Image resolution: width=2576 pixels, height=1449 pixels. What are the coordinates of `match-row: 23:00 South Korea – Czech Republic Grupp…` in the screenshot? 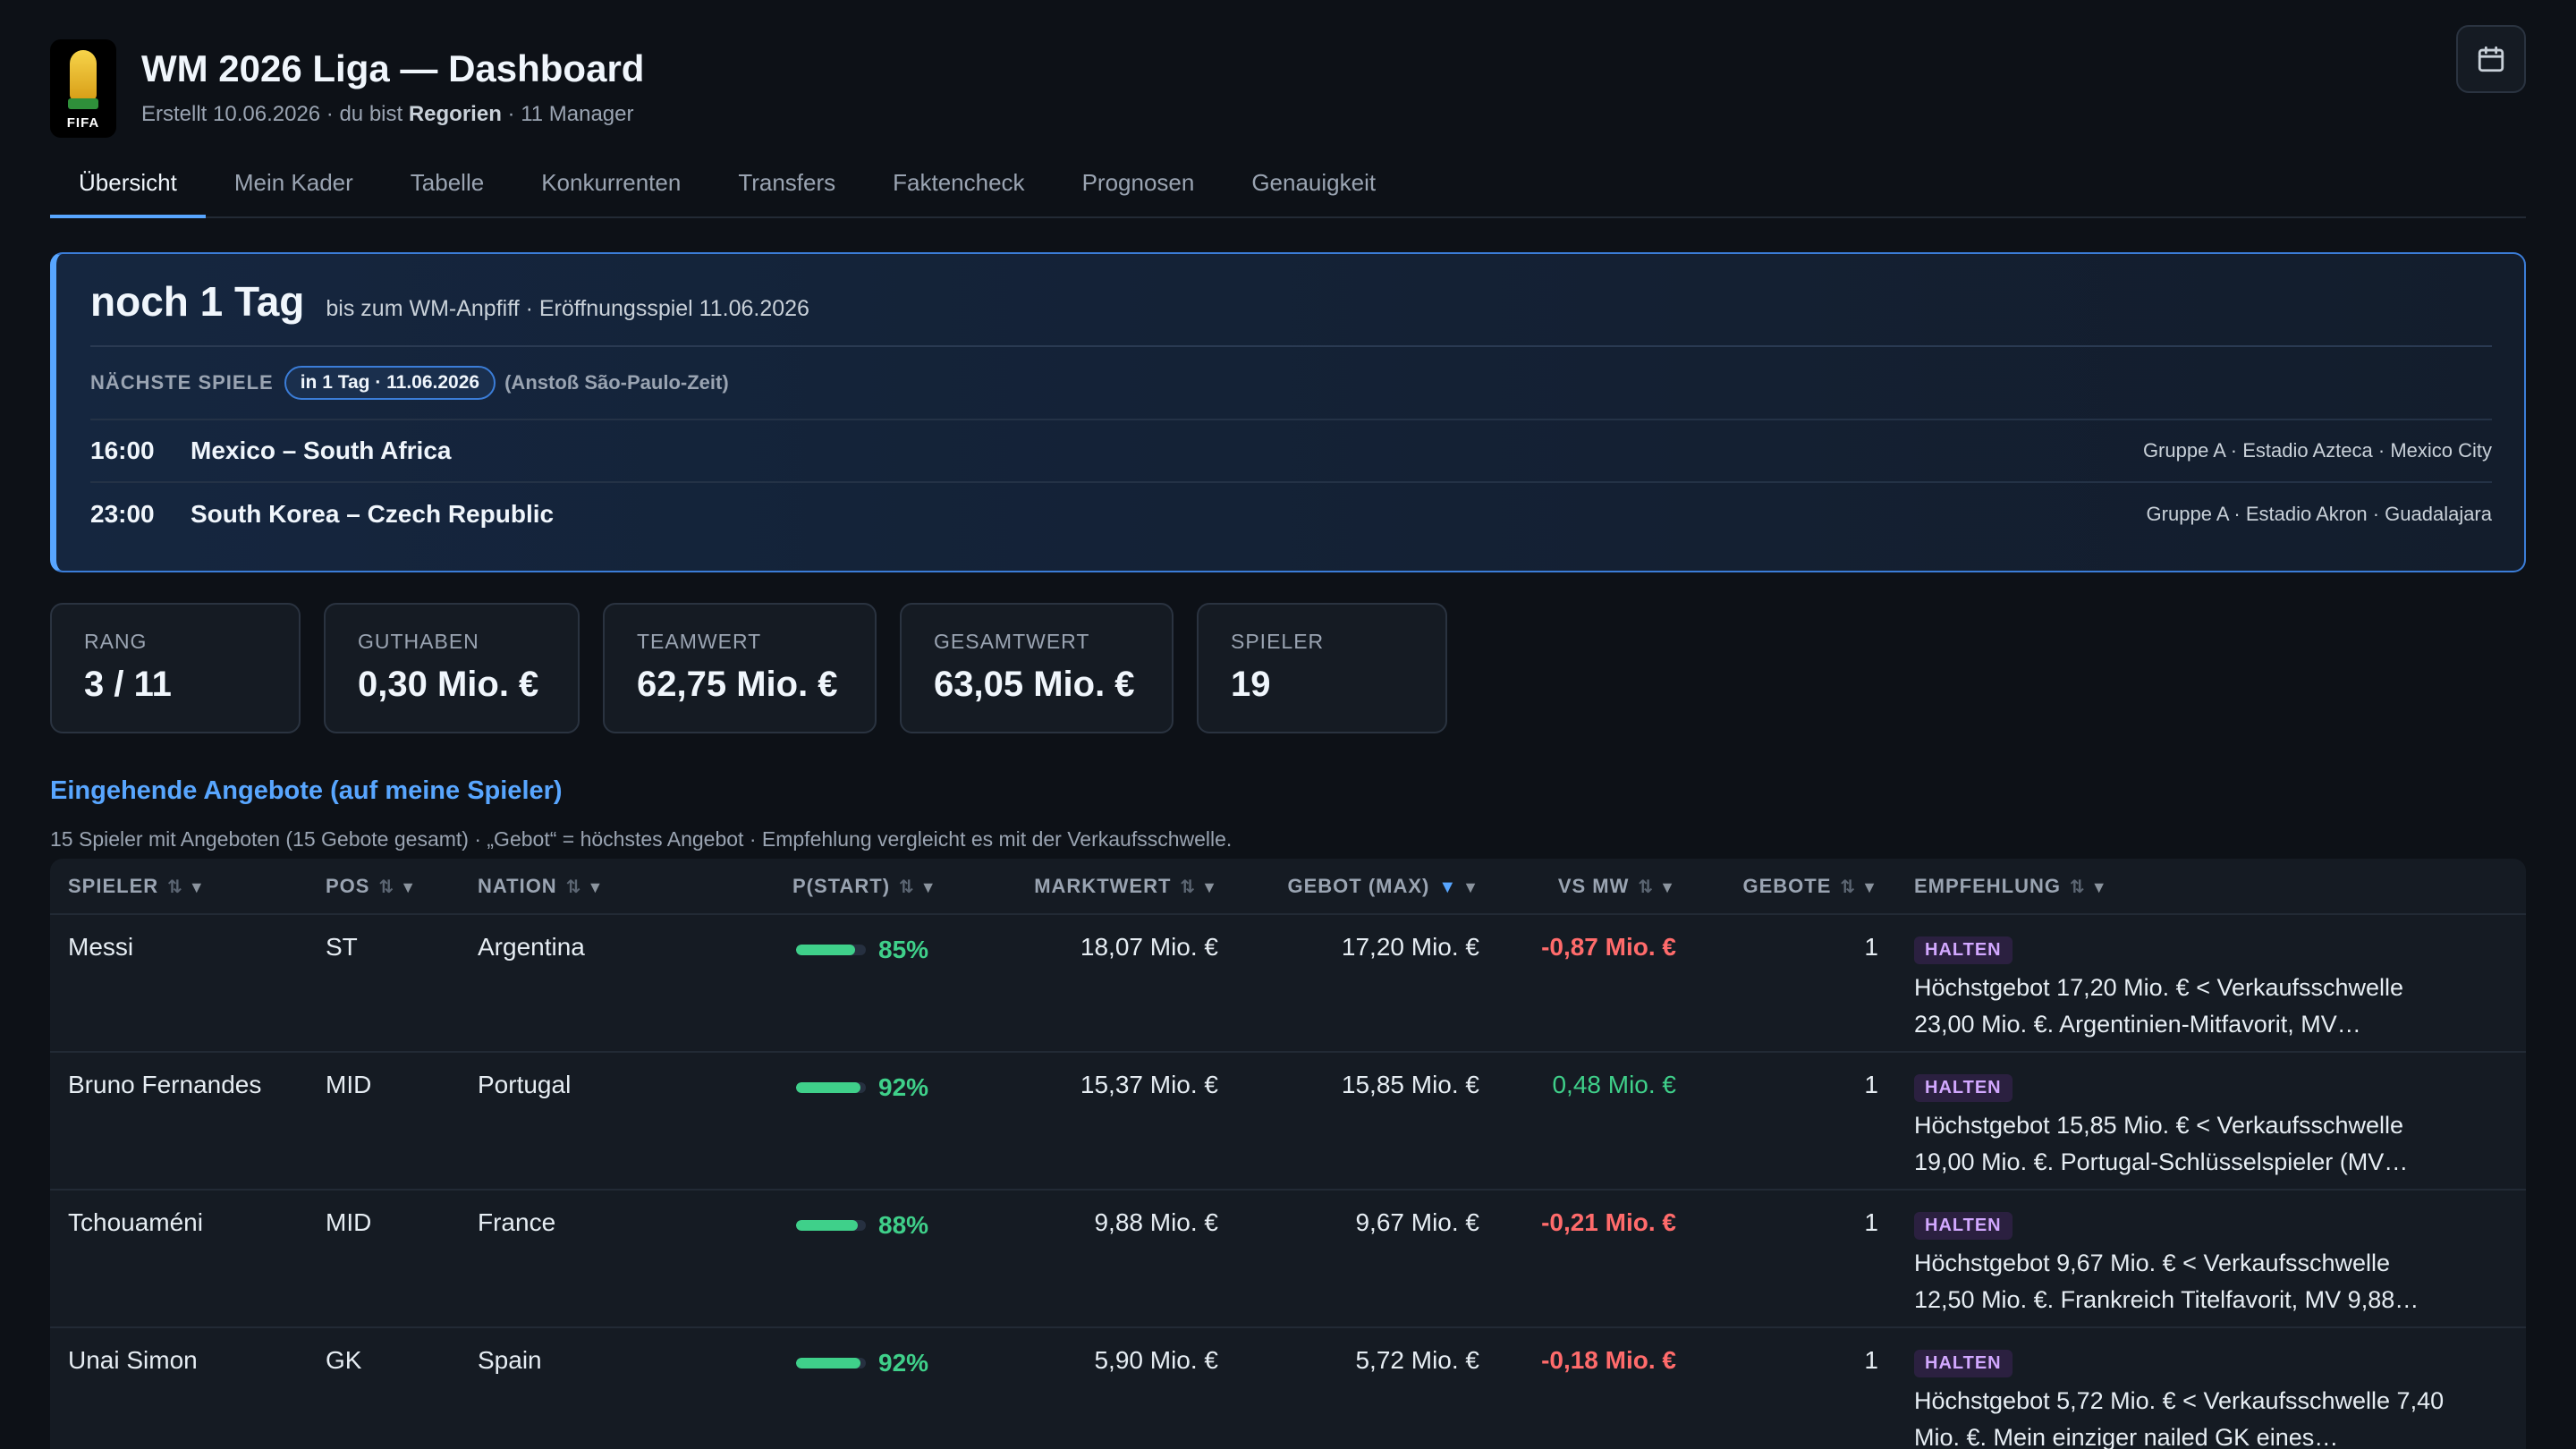 It's located at (1291, 514).